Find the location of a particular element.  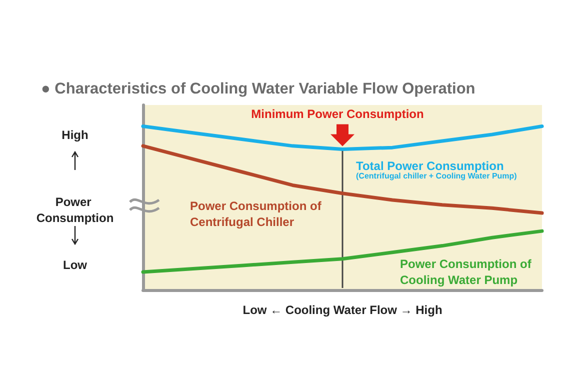

y-axis-title: Power Consumption is located at coordinates (75, 210).